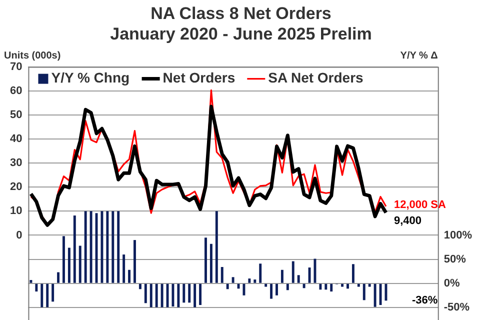 This screenshot has height=320, width=480. What do you see at coordinates (420, 204) in the screenshot?
I see `text: 12,000 SA` at bounding box center [420, 204].